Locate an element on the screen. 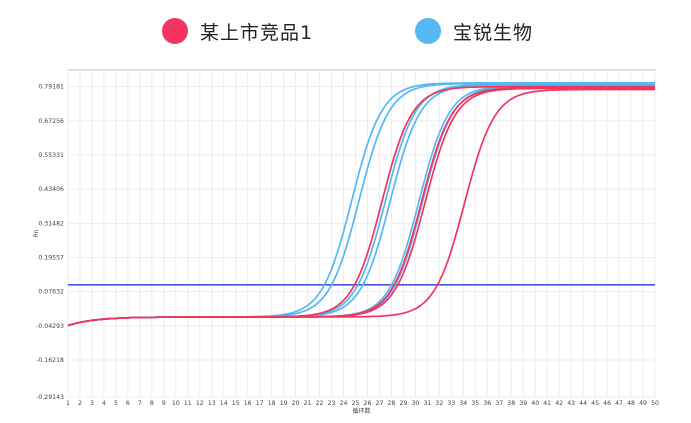 The width and height of the screenshot is (691, 423). y-tick-label: 0.55331 is located at coordinates (51, 155).